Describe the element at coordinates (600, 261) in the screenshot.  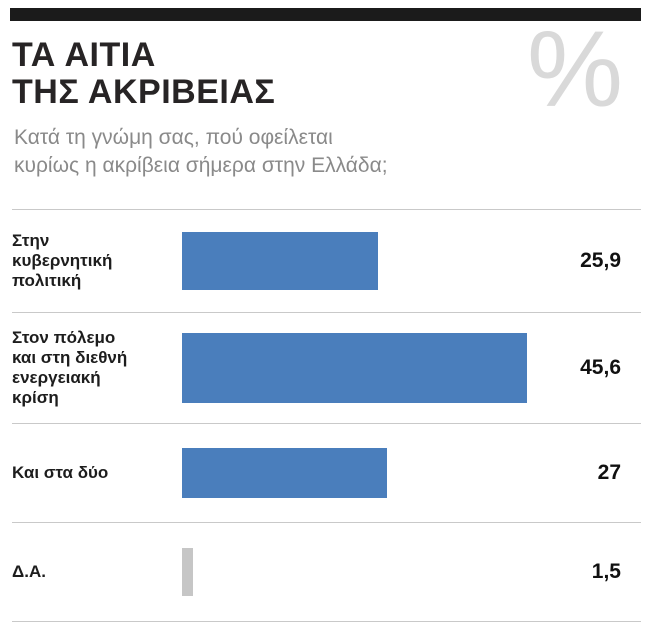
I see `value-label: 25,9` at that location.